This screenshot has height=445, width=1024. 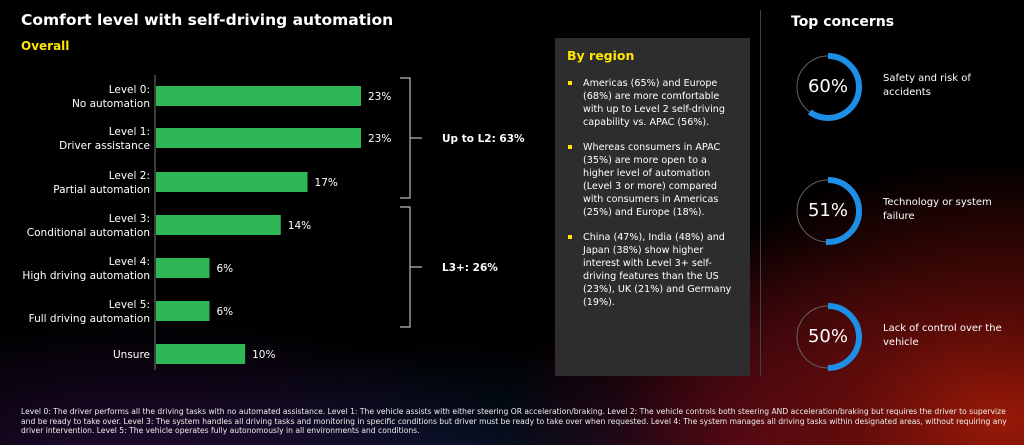 I want to click on concern-item: 51% Technology or system failure, so click(x=908, y=211).